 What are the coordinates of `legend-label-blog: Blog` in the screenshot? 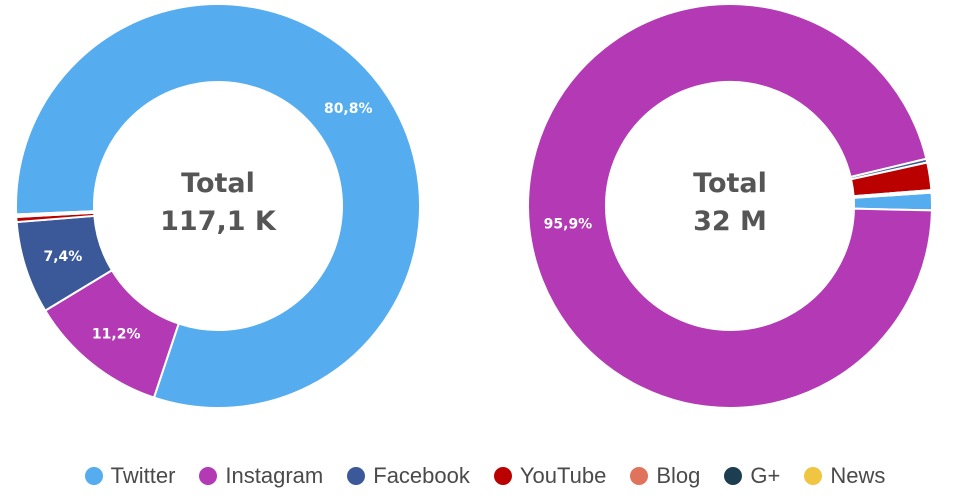 It's located at (678, 475).